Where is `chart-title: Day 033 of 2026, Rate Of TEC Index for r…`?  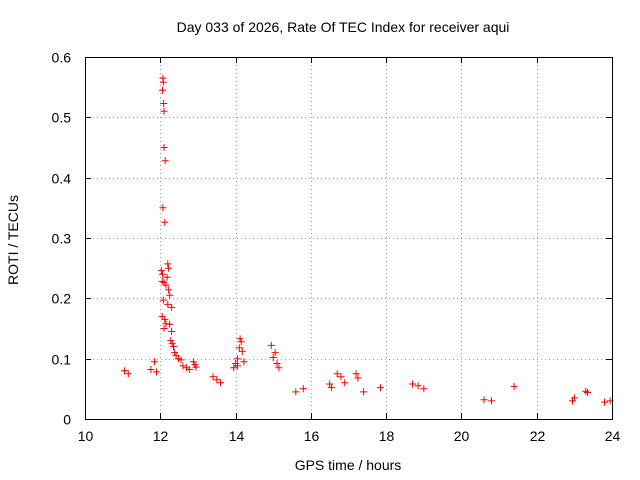 chart-title: Day 033 of 2026, Rate Of TEC Index for r… is located at coordinates (343, 27).